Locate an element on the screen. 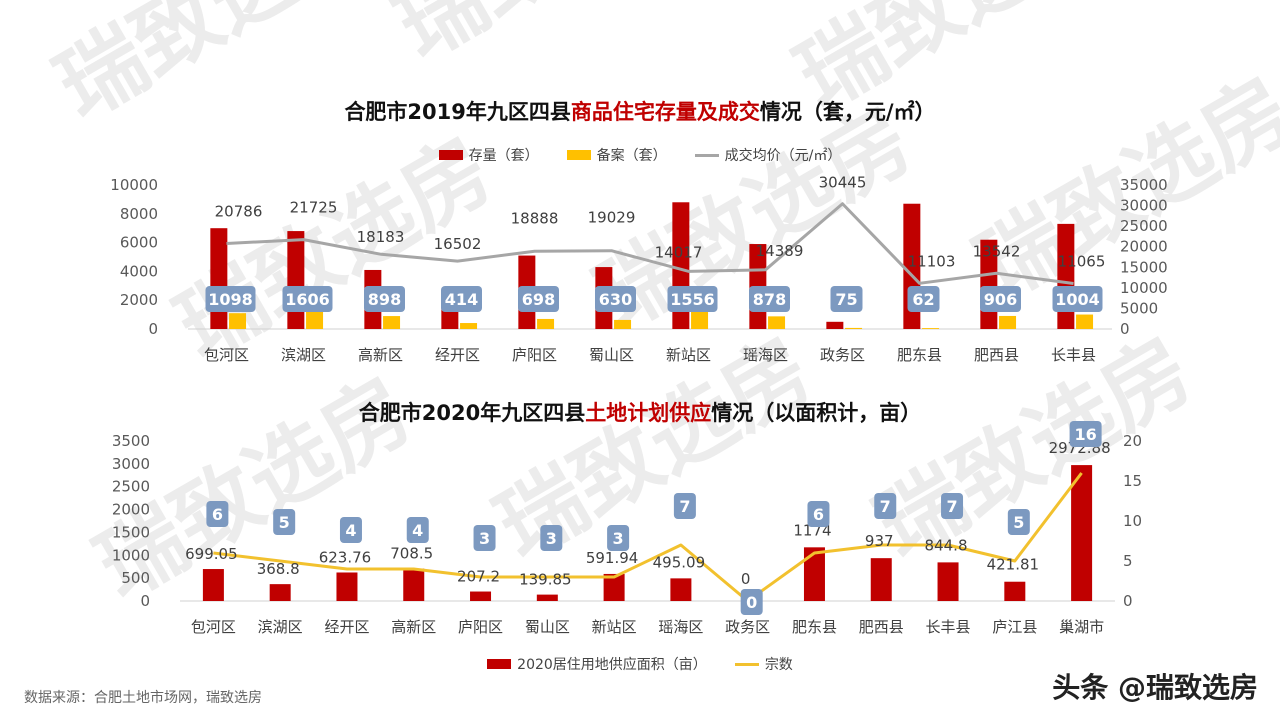 The height and width of the screenshot is (720, 1280). y-left-tick-label: 1000 is located at coordinates (131, 555).